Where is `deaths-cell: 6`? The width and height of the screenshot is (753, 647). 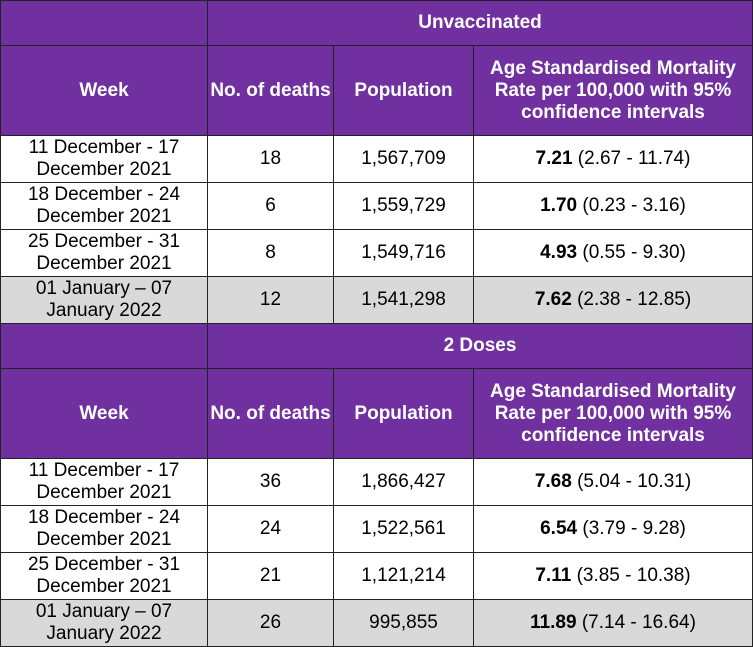 deaths-cell: 6 is located at coordinates (270, 206).